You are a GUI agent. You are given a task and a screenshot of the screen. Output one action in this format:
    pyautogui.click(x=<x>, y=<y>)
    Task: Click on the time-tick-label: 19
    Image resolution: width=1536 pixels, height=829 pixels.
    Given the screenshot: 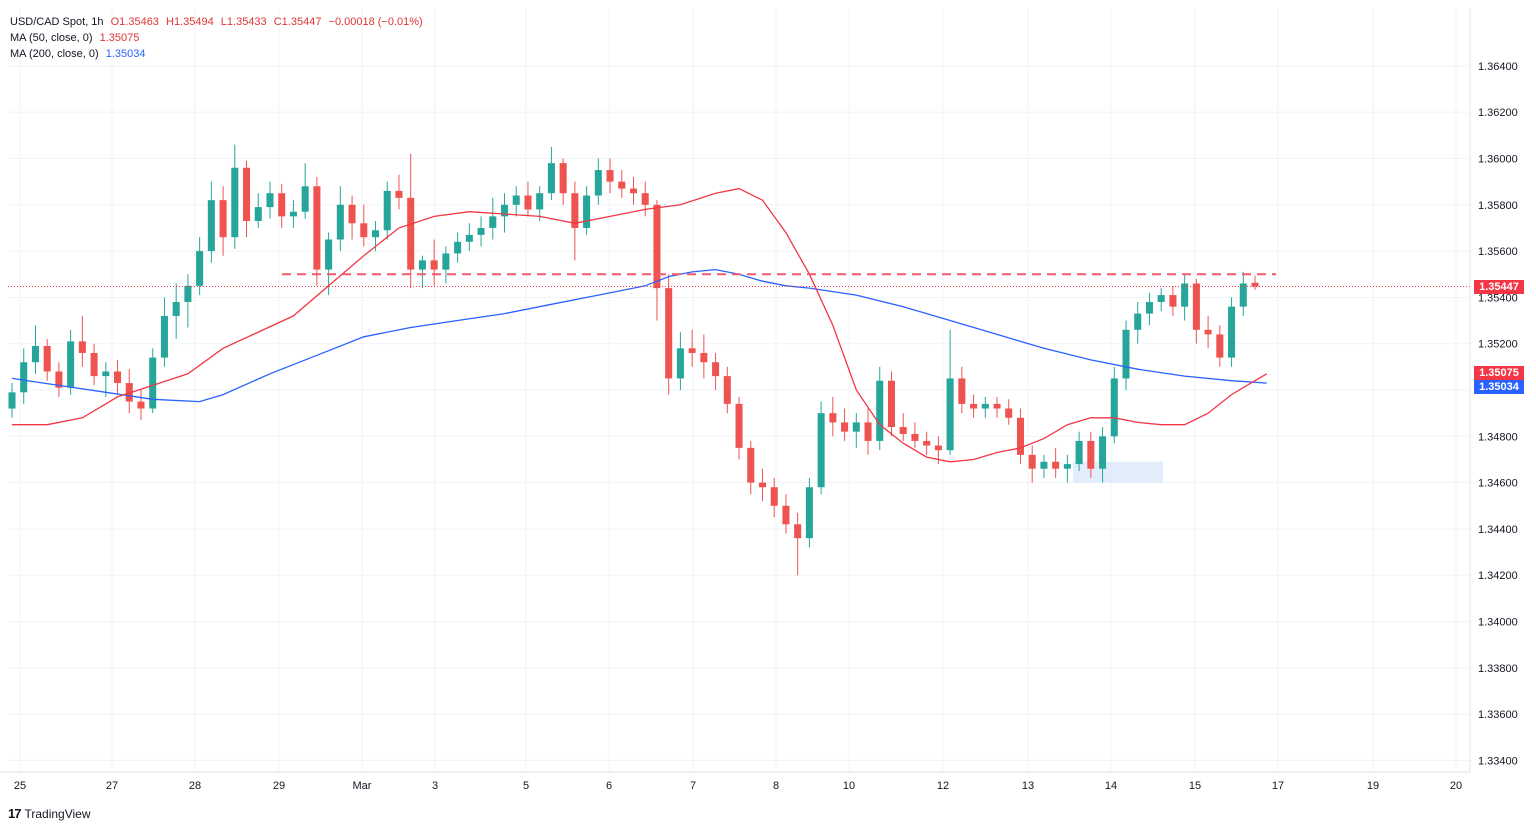 What is the action you would take?
    pyautogui.click(x=1373, y=786)
    